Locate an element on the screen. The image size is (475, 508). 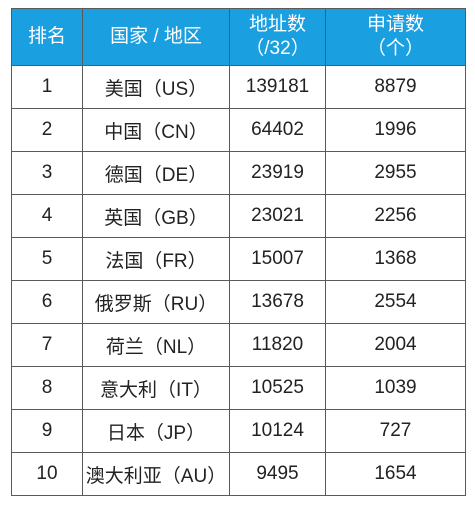
cell-rank: 3 is located at coordinates (47, 173).